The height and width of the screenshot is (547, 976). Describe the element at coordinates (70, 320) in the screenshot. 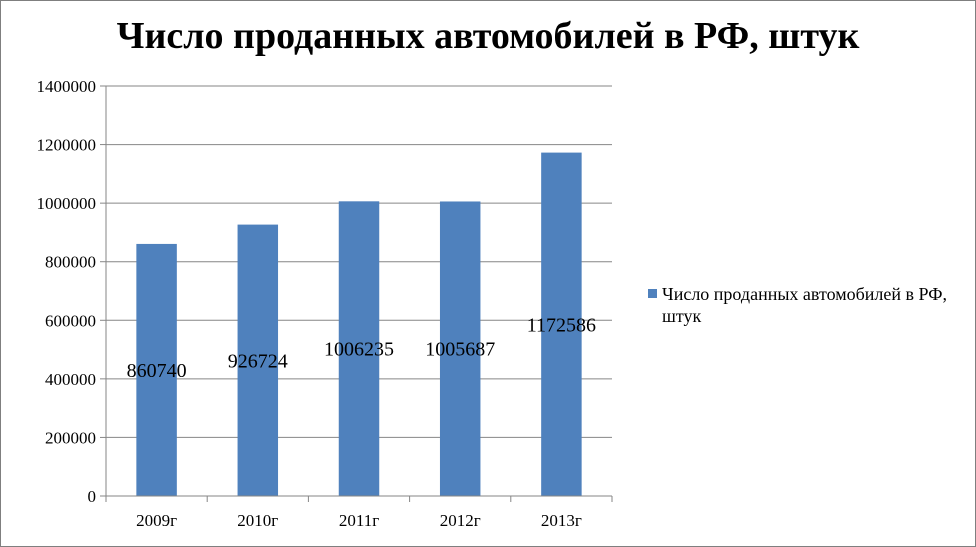

I see `y-tick-label: 600000` at that location.